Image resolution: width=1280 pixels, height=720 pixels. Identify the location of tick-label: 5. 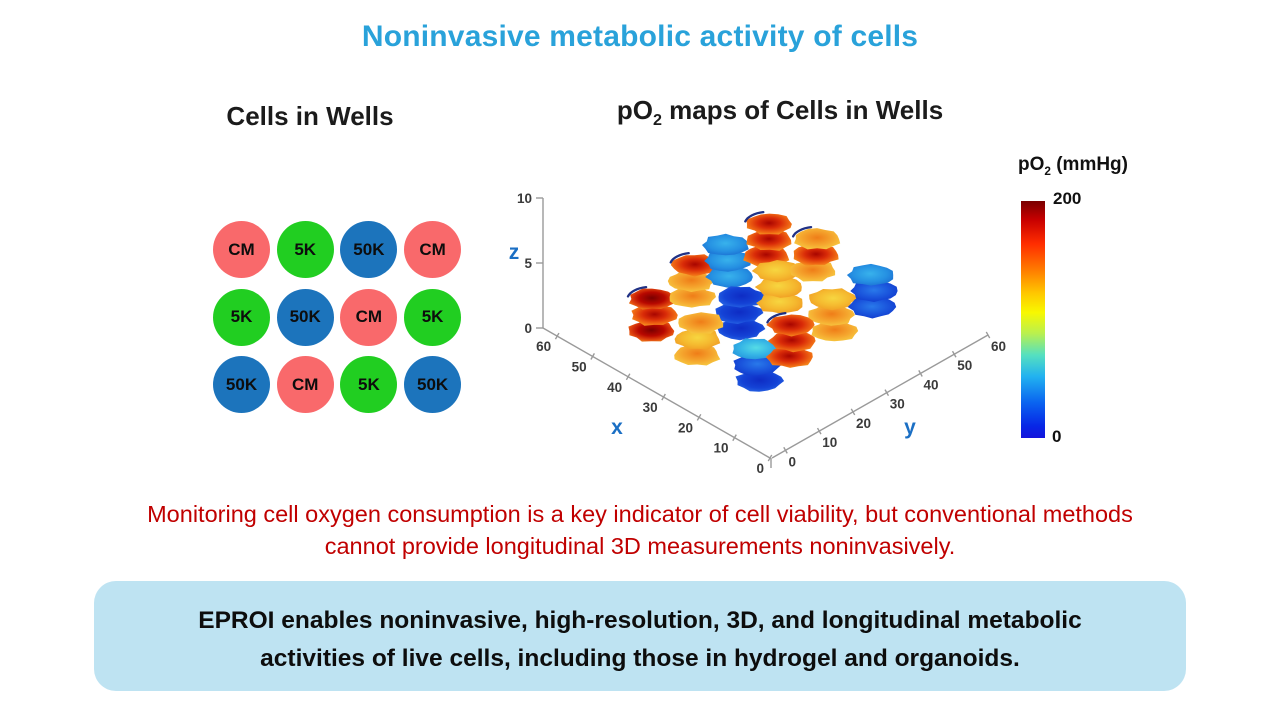
(528, 263).